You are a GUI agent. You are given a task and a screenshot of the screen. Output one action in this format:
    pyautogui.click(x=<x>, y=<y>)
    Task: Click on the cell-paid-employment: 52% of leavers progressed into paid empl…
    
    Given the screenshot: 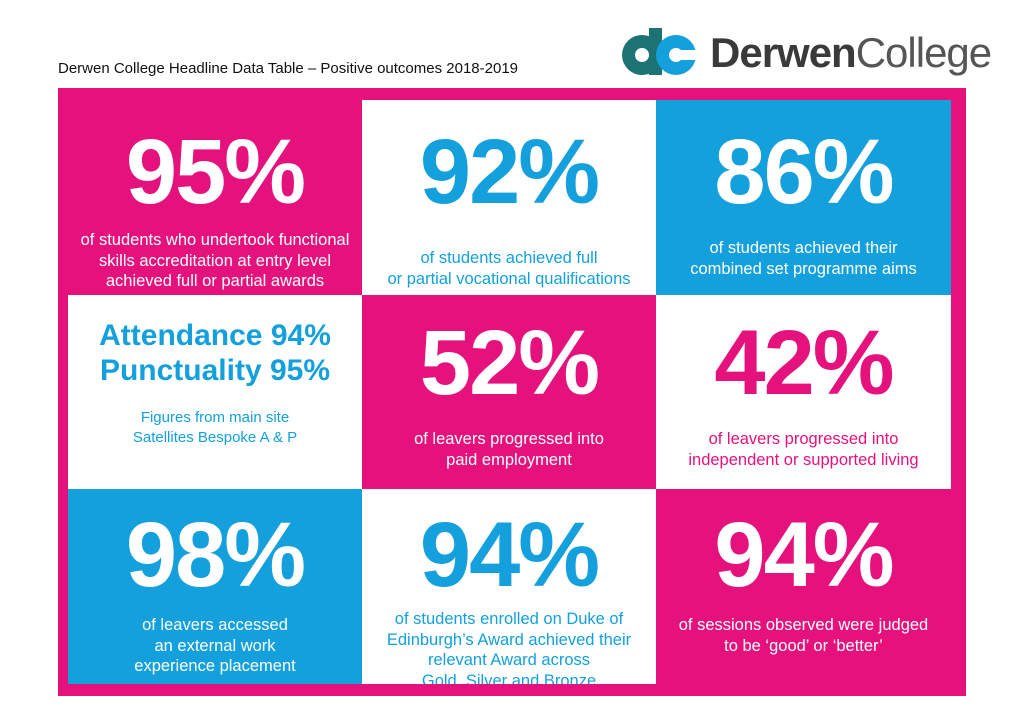 What is the action you would take?
    pyautogui.click(x=509, y=392)
    